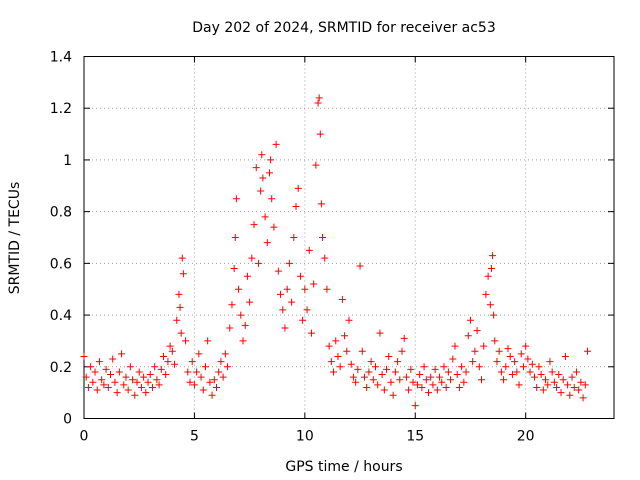 This screenshot has width=640, height=480. What do you see at coordinates (526, 437) in the screenshot?
I see `x-tick-label: 20` at bounding box center [526, 437].